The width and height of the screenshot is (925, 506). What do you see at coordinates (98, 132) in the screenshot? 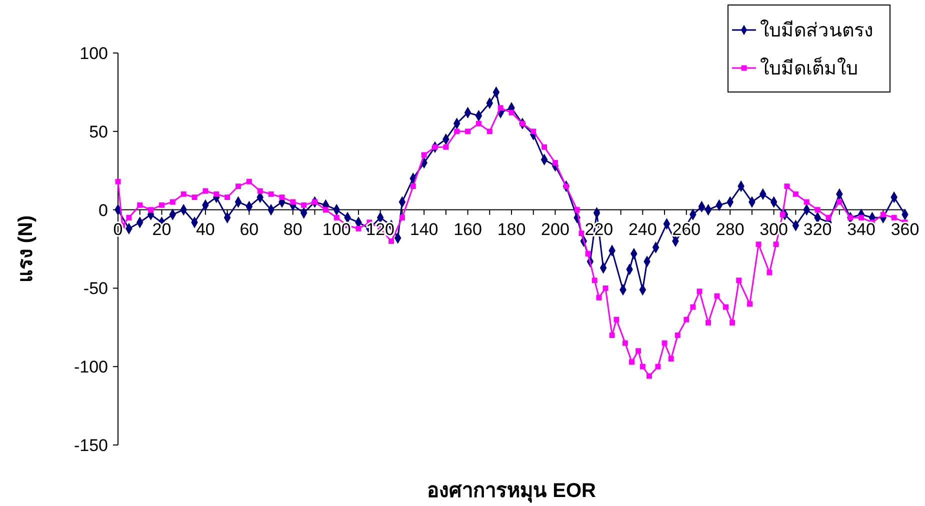
I see `y-tick-label: 50` at bounding box center [98, 132].